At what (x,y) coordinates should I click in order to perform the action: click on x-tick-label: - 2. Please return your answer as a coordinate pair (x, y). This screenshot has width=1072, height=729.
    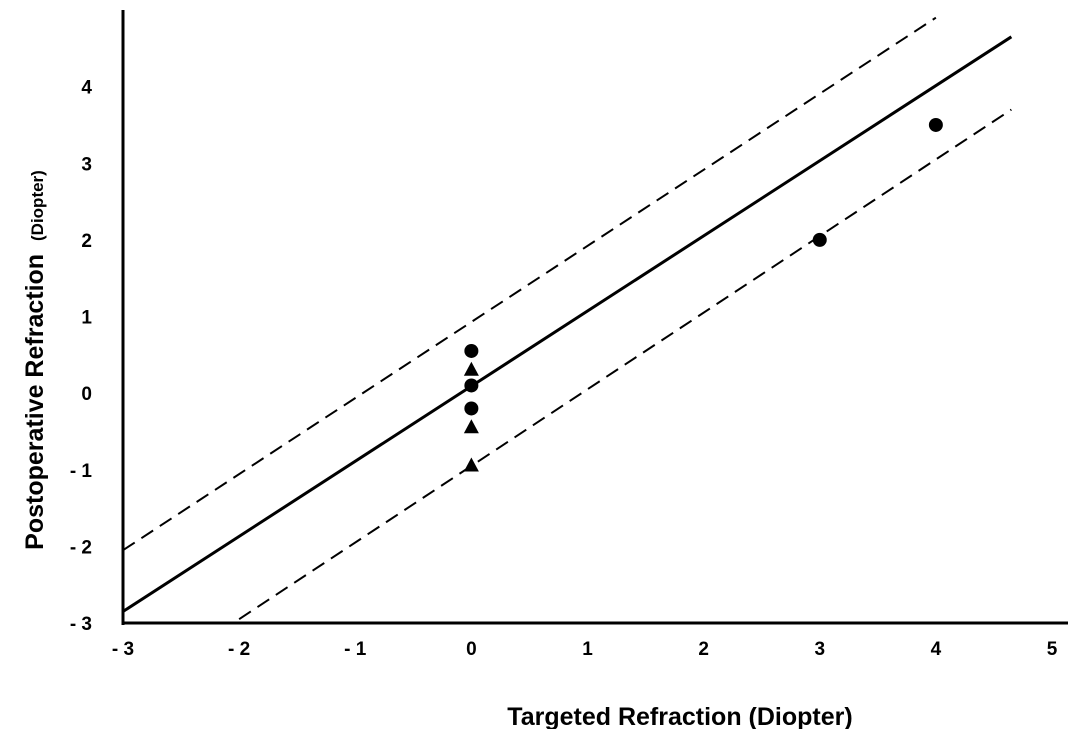
    Looking at the image, I should click on (239, 649).